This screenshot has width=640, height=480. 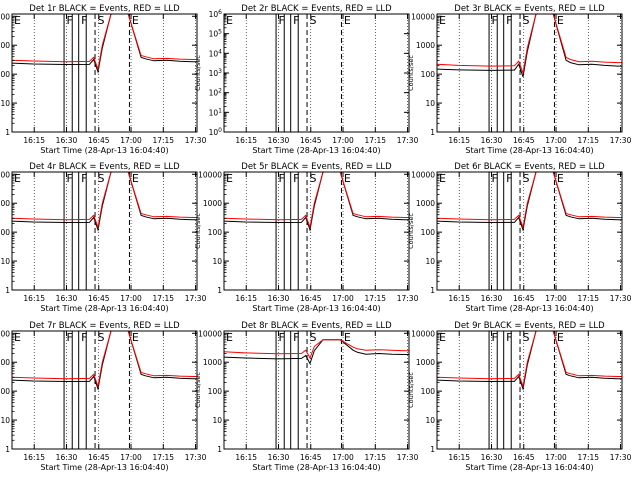 I want to click on panel-title: Det 2r BLACK = Events, RED = LLD, so click(x=316, y=9).